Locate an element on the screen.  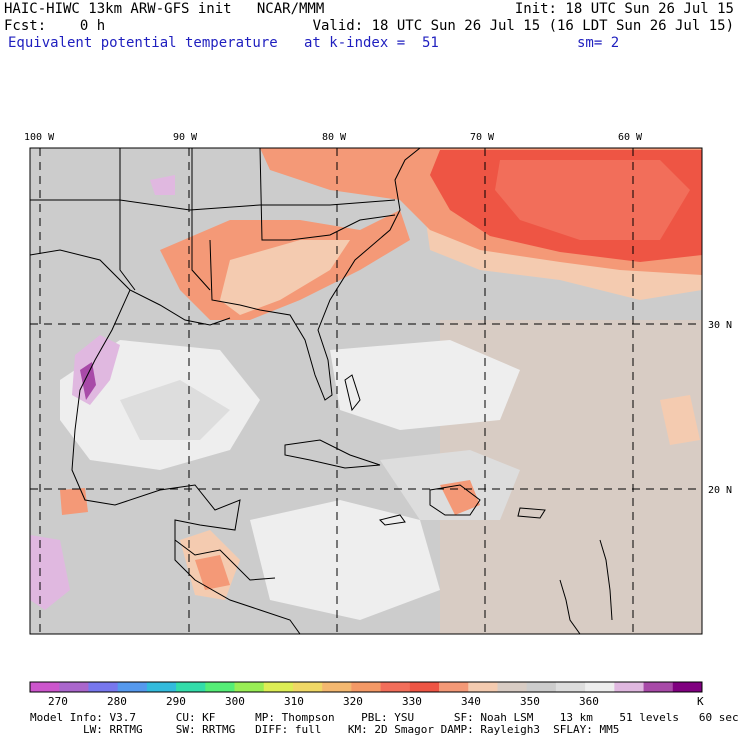
colorbar-tick-label: 340 is located at coordinates (471, 701).